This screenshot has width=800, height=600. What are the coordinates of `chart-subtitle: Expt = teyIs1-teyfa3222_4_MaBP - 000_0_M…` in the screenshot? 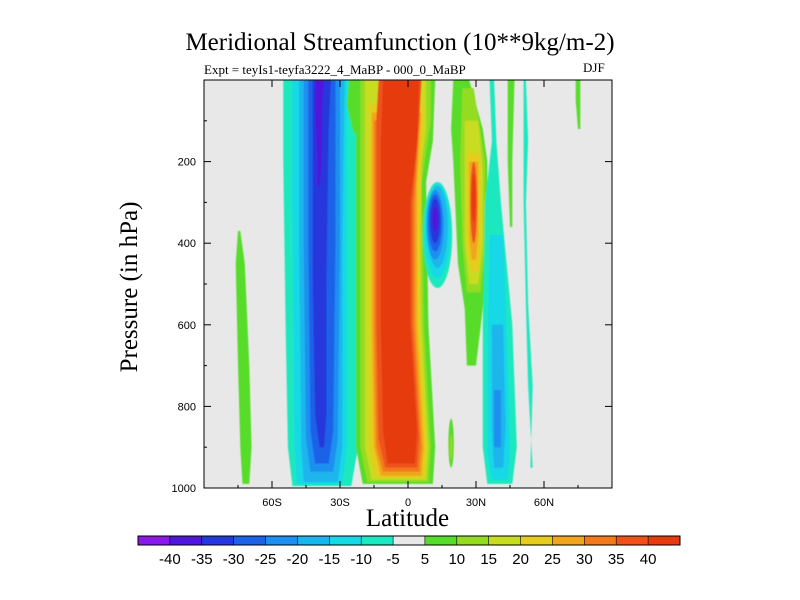 It's located at (335, 69).